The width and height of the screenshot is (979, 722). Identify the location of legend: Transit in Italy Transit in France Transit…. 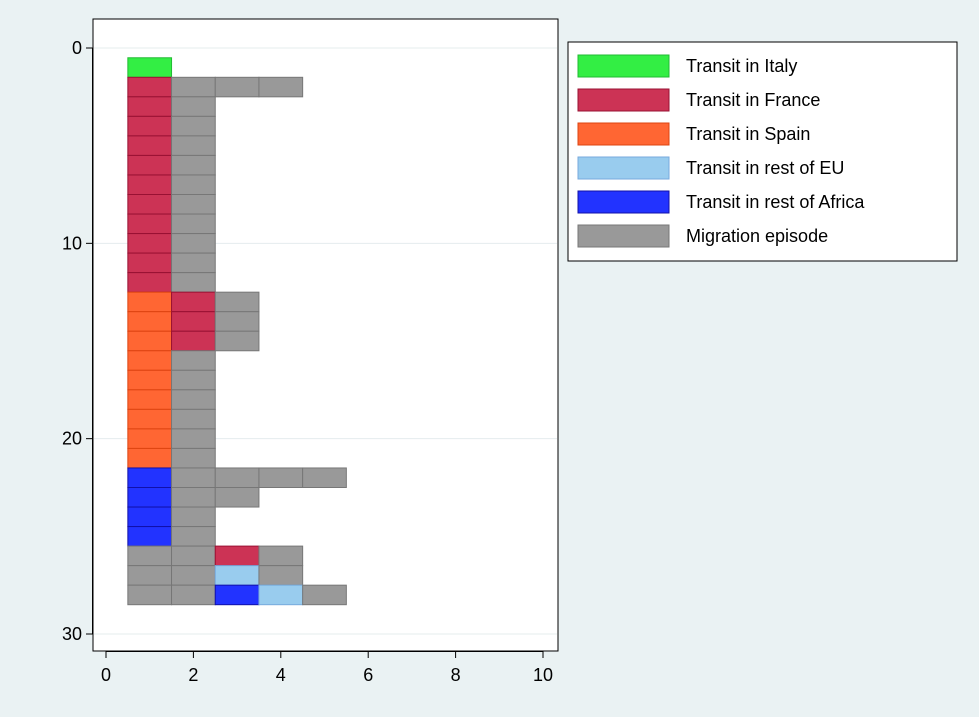
(762, 151).